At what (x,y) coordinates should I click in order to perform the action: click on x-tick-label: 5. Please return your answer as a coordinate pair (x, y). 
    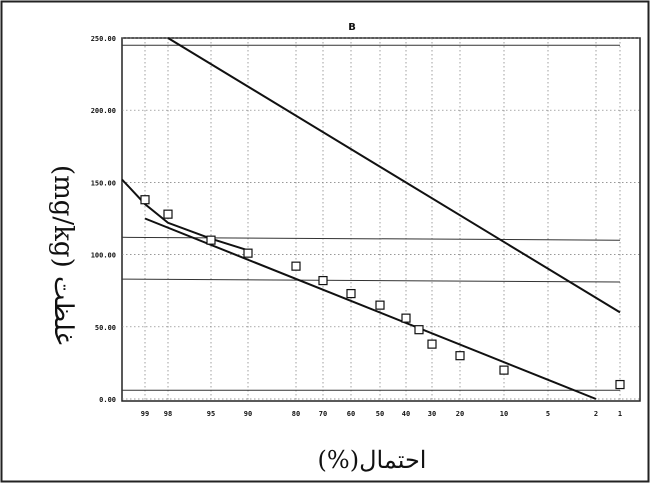
    Looking at the image, I should click on (548, 414).